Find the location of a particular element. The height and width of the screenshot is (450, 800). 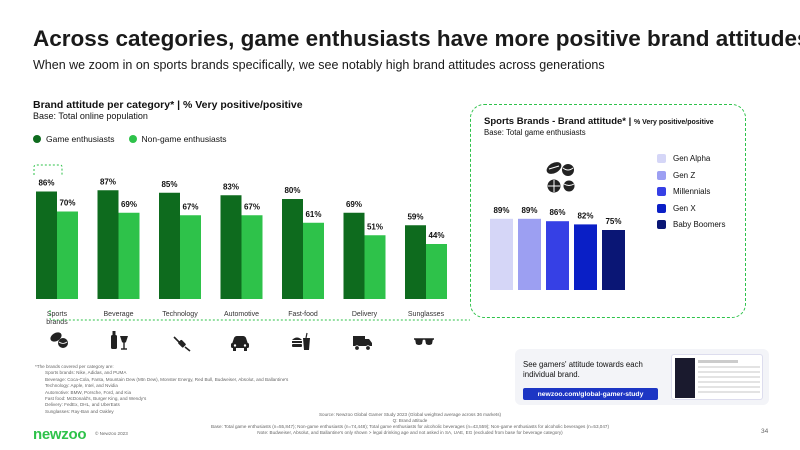

report-thumbnail is located at coordinates (717, 377).